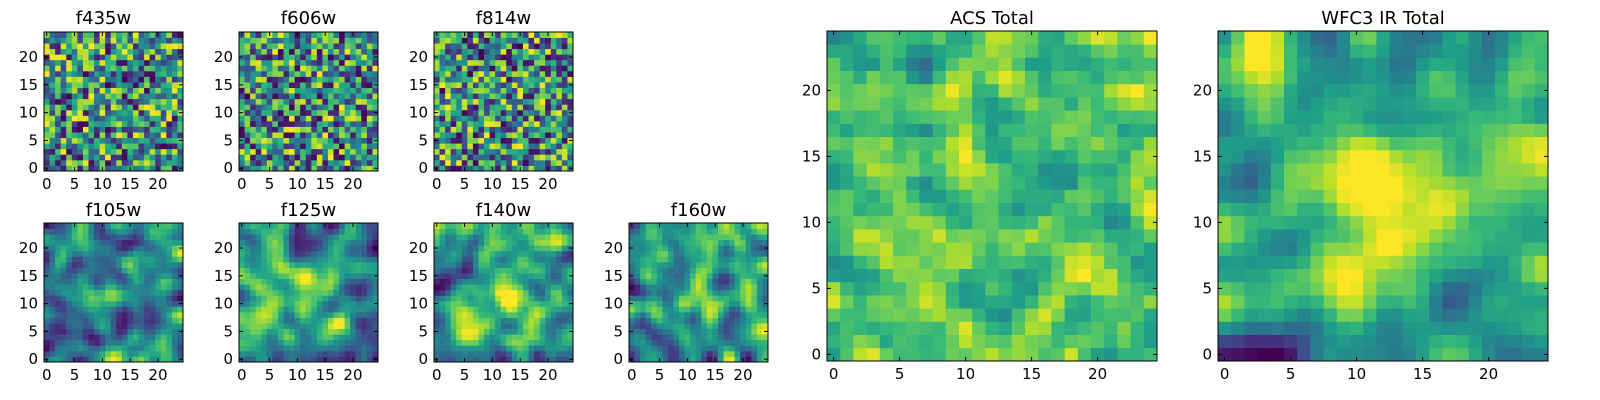 This screenshot has height=400, width=1600. What do you see at coordinates (418, 113) in the screenshot?
I see `y-tick-label: 10` at bounding box center [418, 113].